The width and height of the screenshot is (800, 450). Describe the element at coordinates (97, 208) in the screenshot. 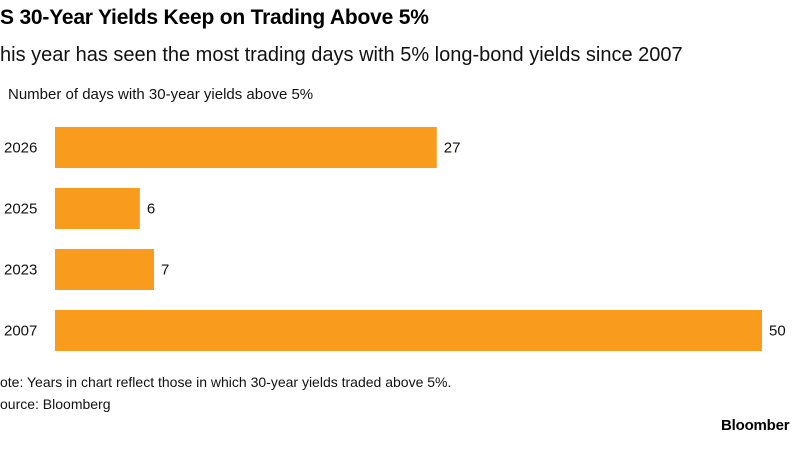

I see `bar-2025` at that location.